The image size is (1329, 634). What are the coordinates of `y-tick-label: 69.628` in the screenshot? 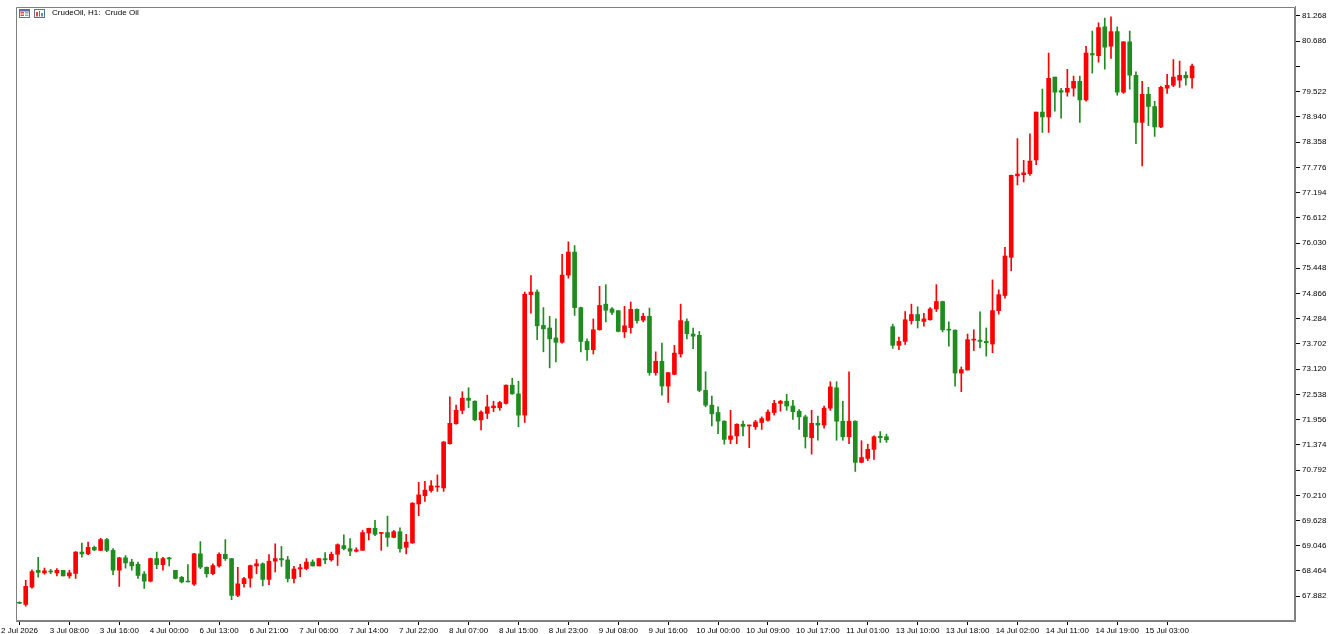 It's located at (1315, 520).